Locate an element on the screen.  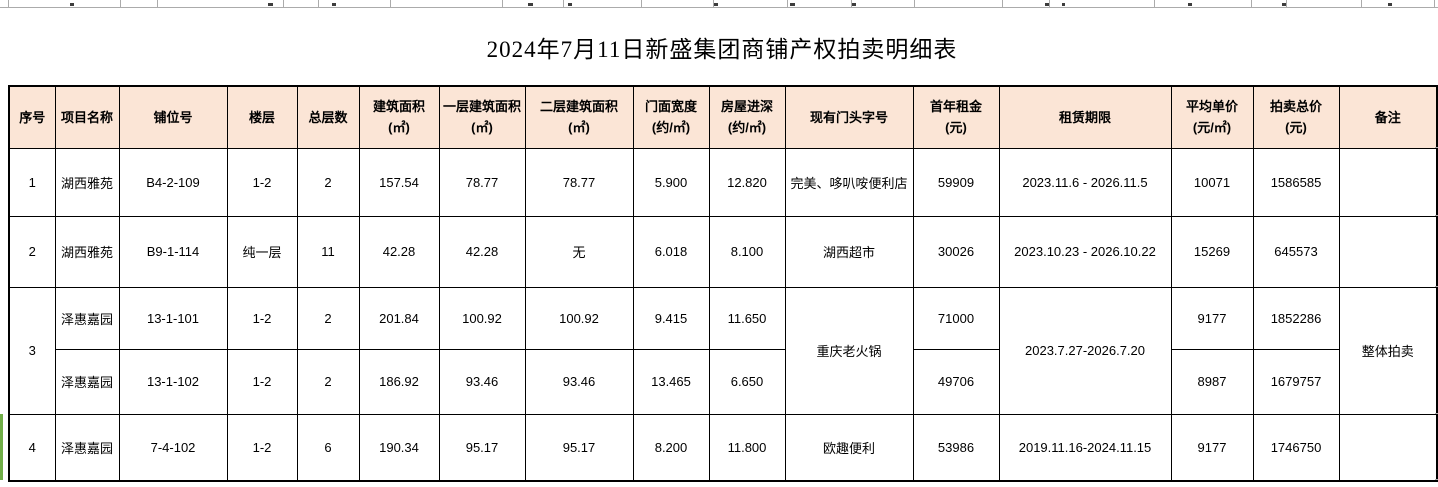
cell-first-year-rent: 53986 is located at coordinates (956, 447).